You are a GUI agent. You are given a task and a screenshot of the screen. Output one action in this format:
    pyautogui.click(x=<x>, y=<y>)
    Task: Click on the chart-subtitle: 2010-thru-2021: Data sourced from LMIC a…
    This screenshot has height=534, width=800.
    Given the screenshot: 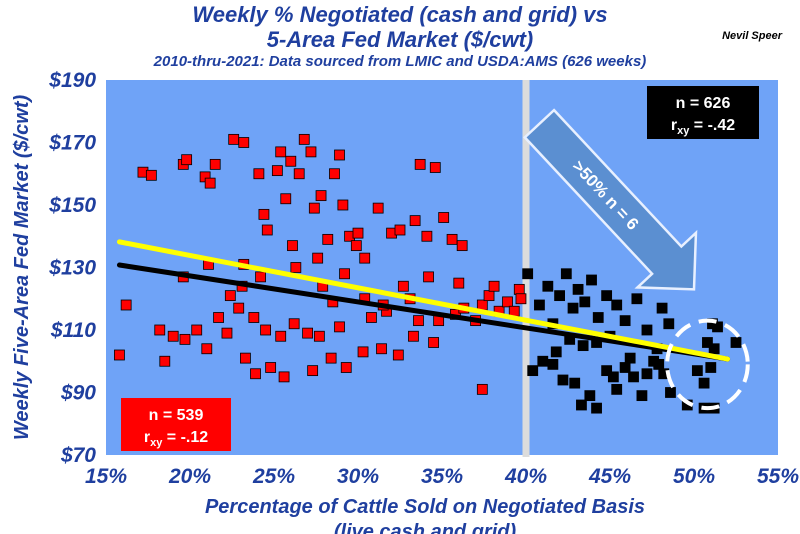 What is the action you would take?
    pyautogui.click(x=400, y=61)
    